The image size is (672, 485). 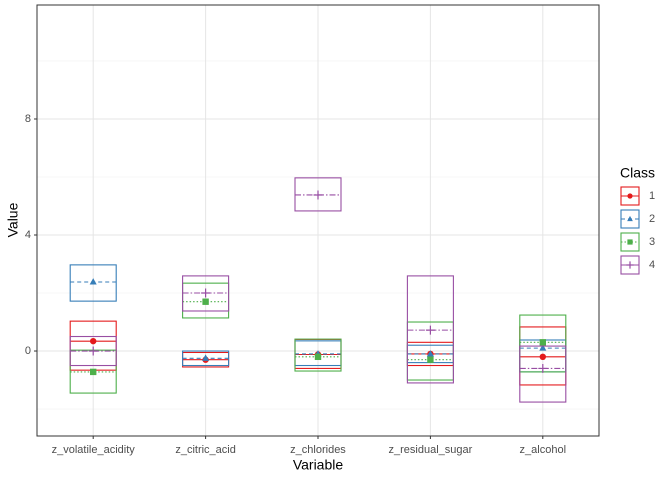 I want to click on y-tick-label: 0, so click(x=28, y=351).